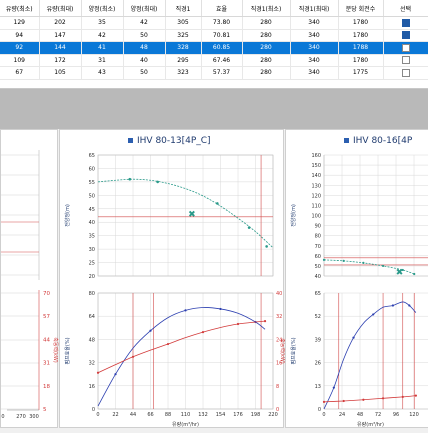 This screenshot has width=428, height=433. What do you see at coordinates (318, 294) in the screenshot?
I see `y-tick-label: 65` at bounding box center [318, 294].